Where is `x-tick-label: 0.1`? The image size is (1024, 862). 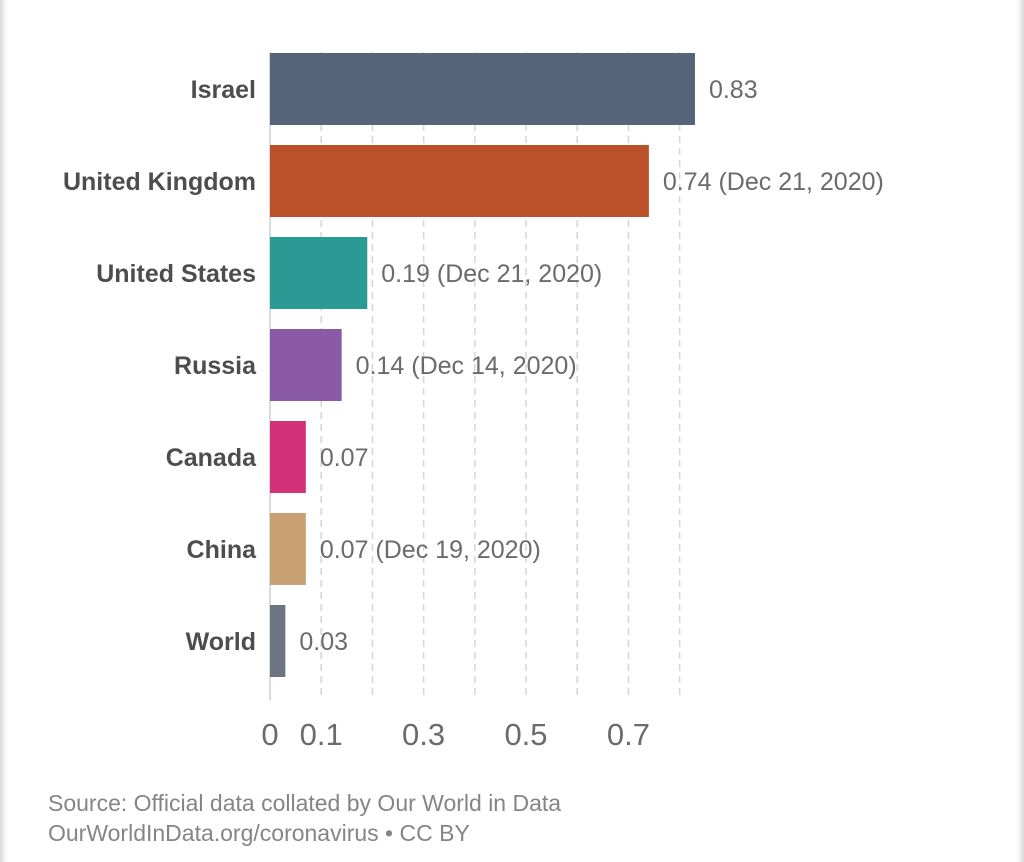
x-tick-label: 0.1 is located at coordinates (321, 734).